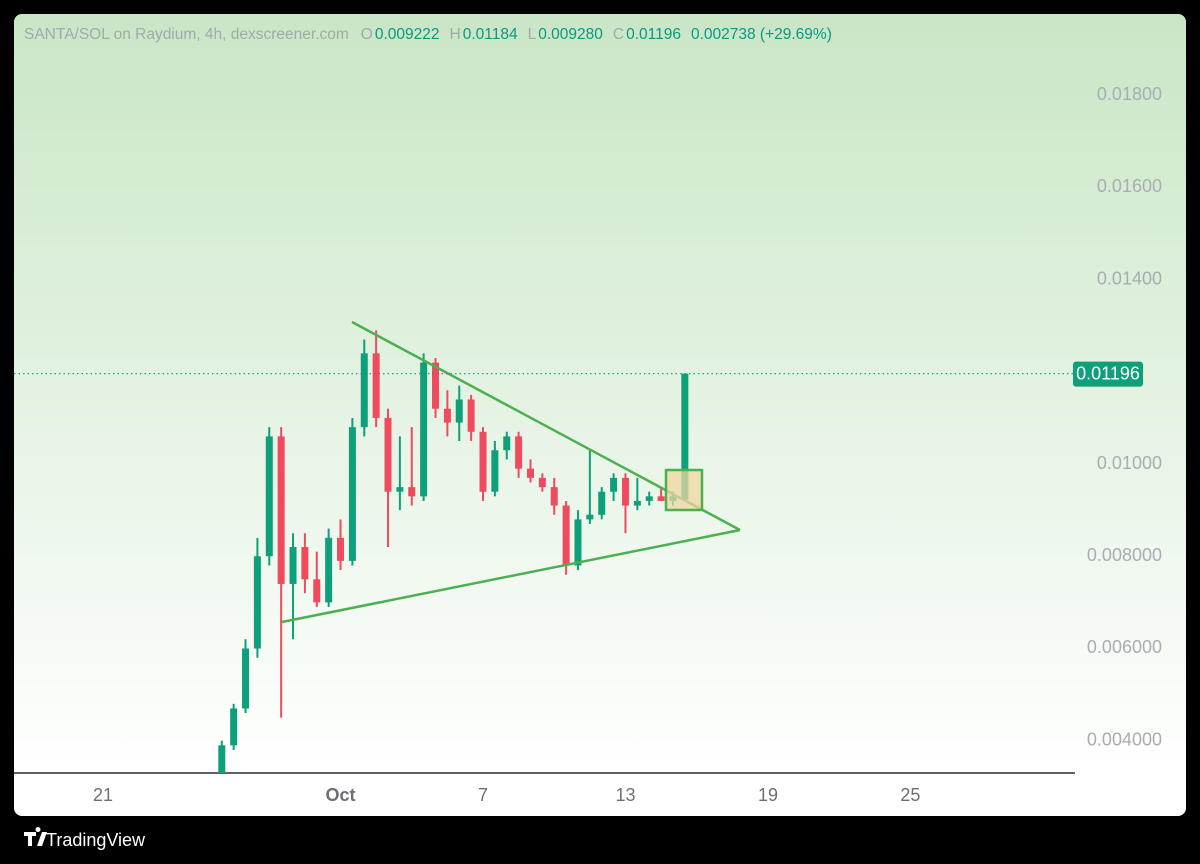  I want to click on y-tick-label: 0.01400, so click(1129, 278).